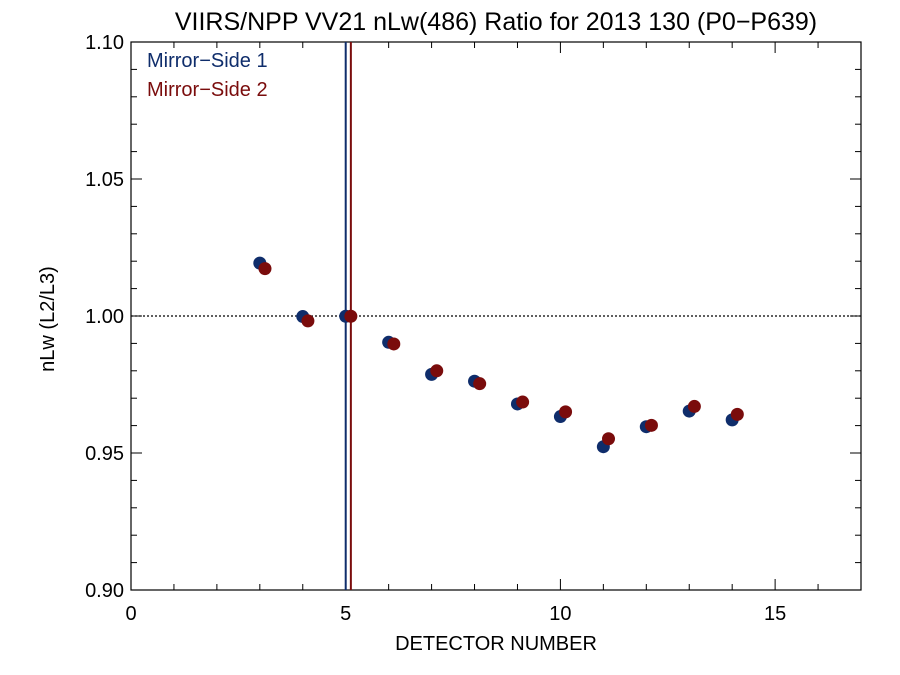  I want to click on y-tick-label: 0.90, so click(104, 591).